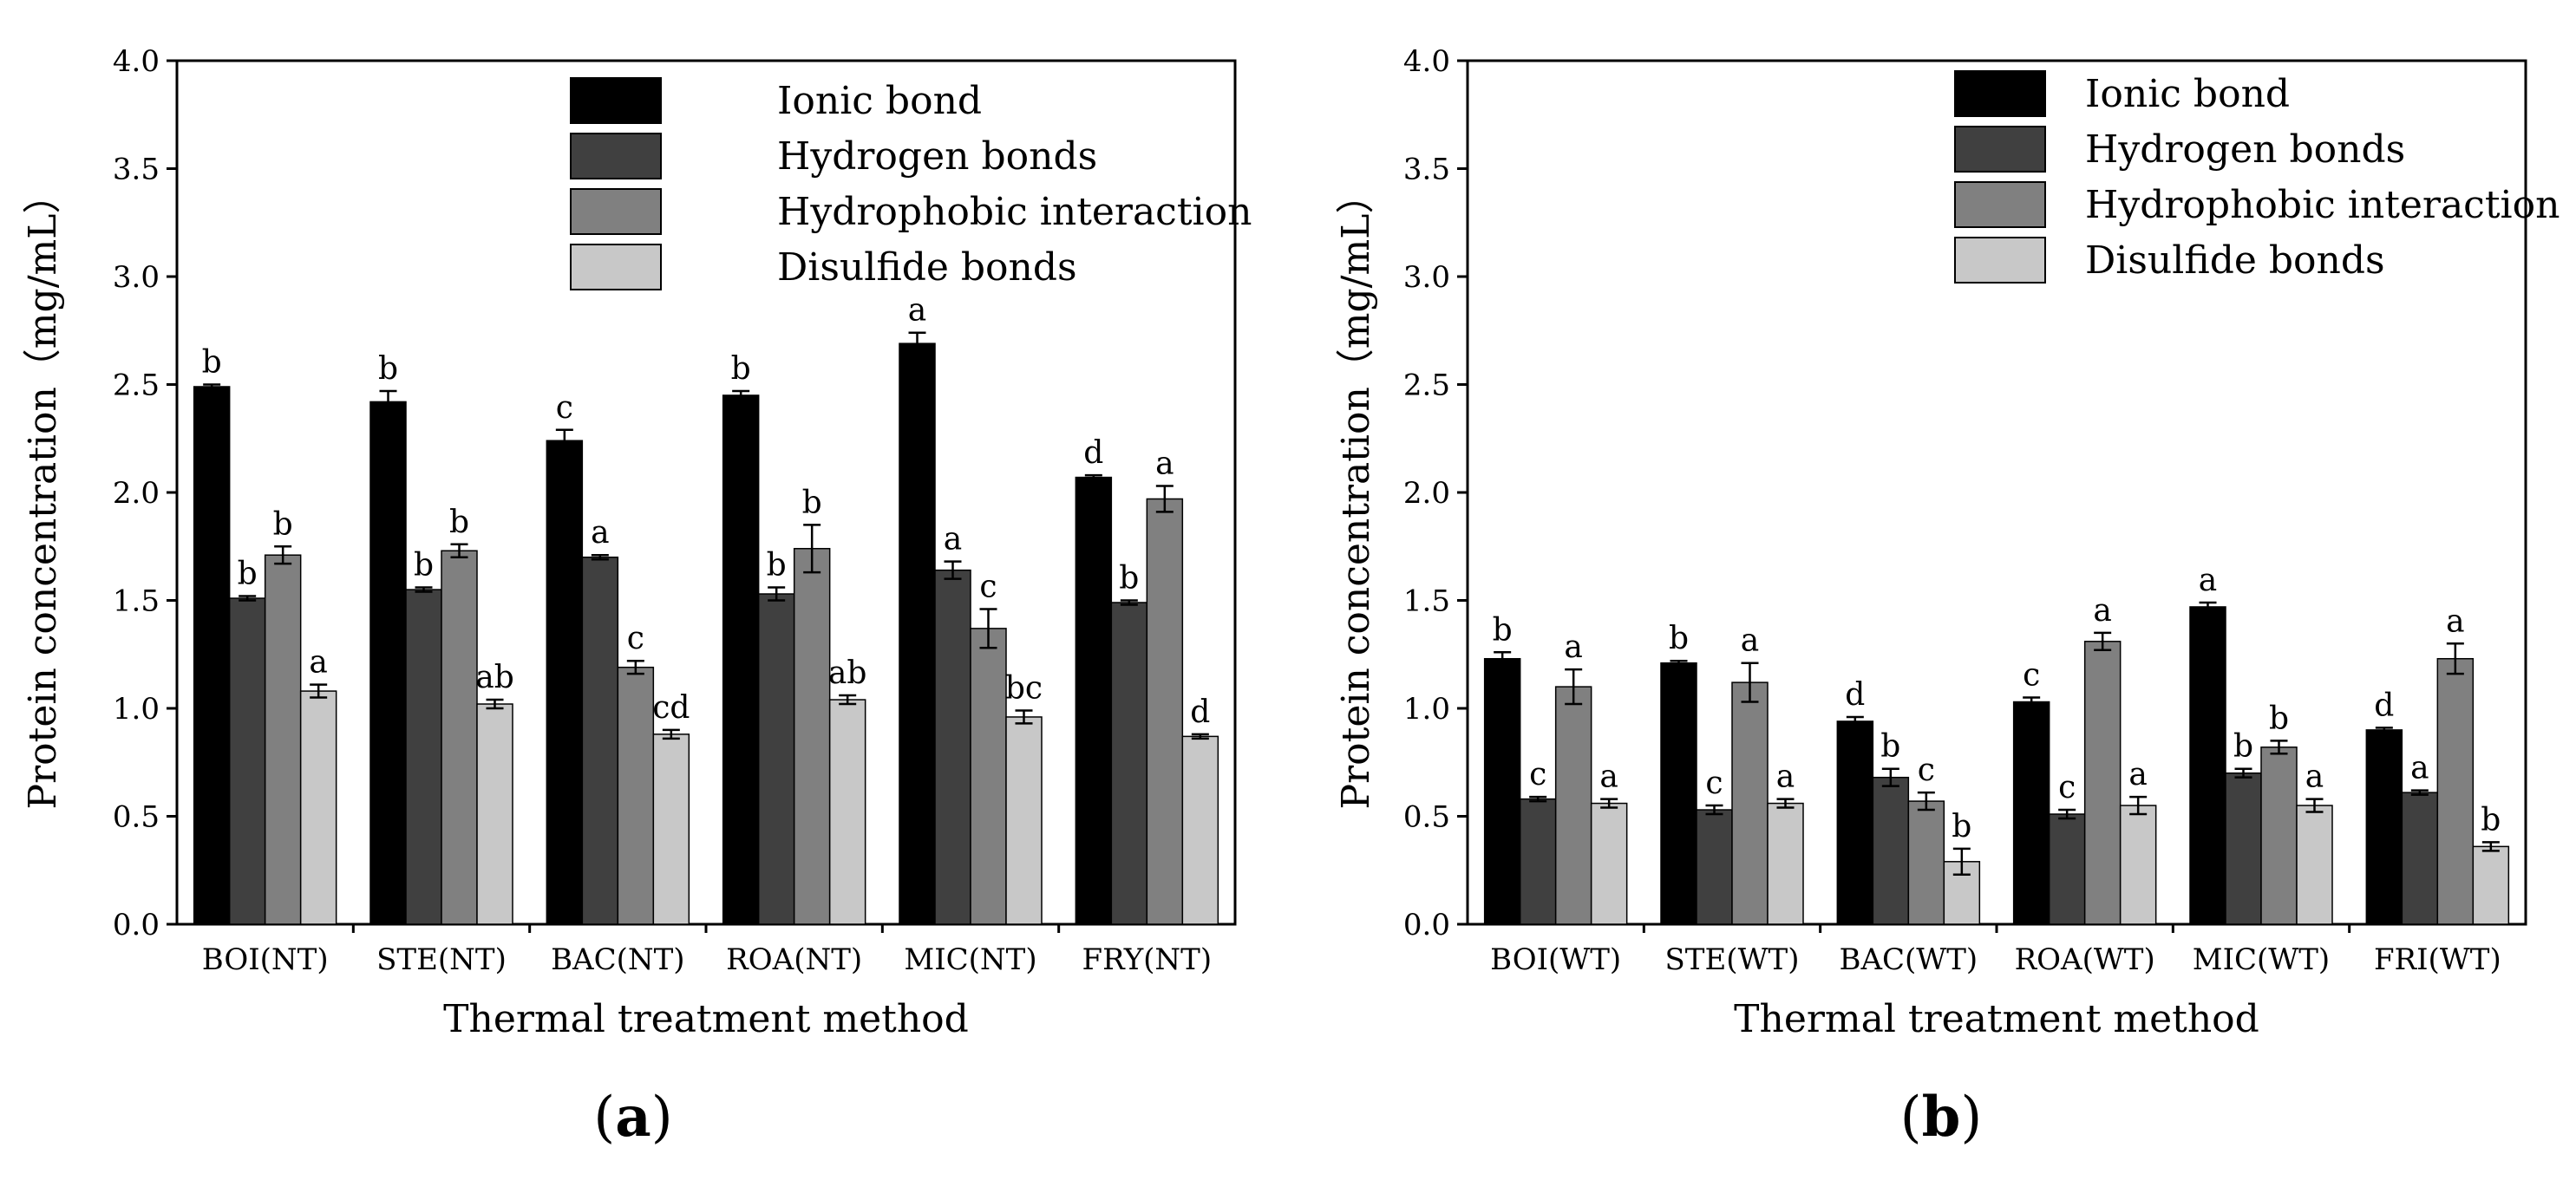  Describe the element at coordinates (1426, 277) in the screenshot. I see `y-tick-label: 3.0` at that location.